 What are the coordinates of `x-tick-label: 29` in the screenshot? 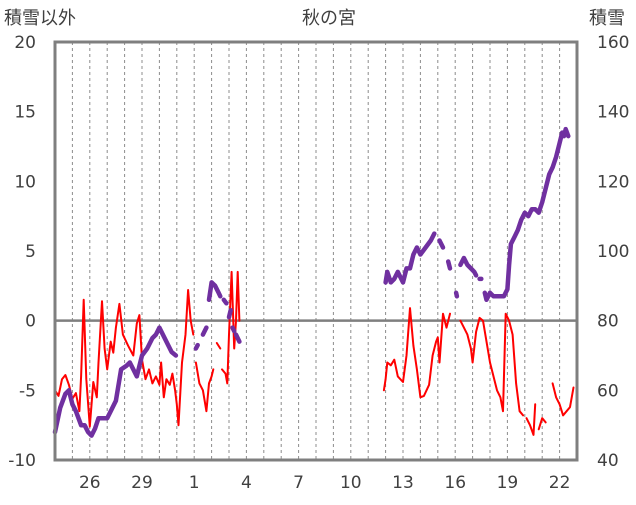 It's located at (142, 483).